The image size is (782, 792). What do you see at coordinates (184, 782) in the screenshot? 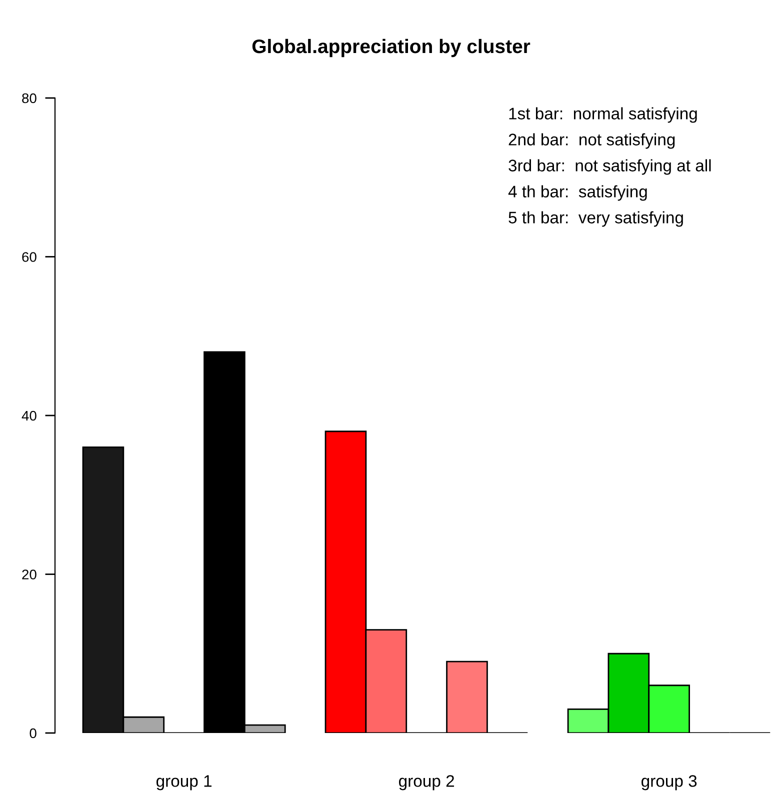
I see `x-tick-label: group 1` at bounding box center [184, 782].